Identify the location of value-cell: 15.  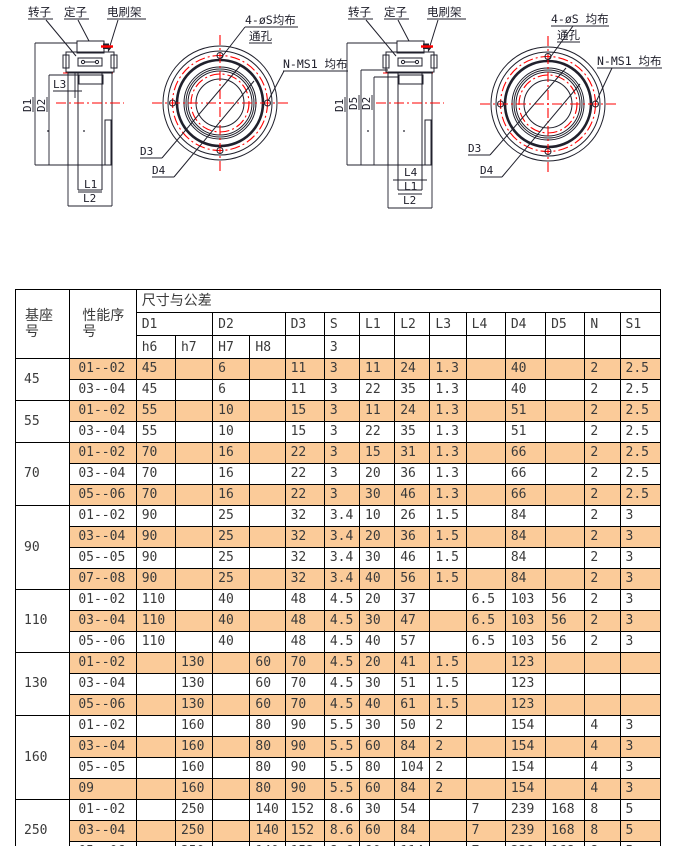
(377, 453).